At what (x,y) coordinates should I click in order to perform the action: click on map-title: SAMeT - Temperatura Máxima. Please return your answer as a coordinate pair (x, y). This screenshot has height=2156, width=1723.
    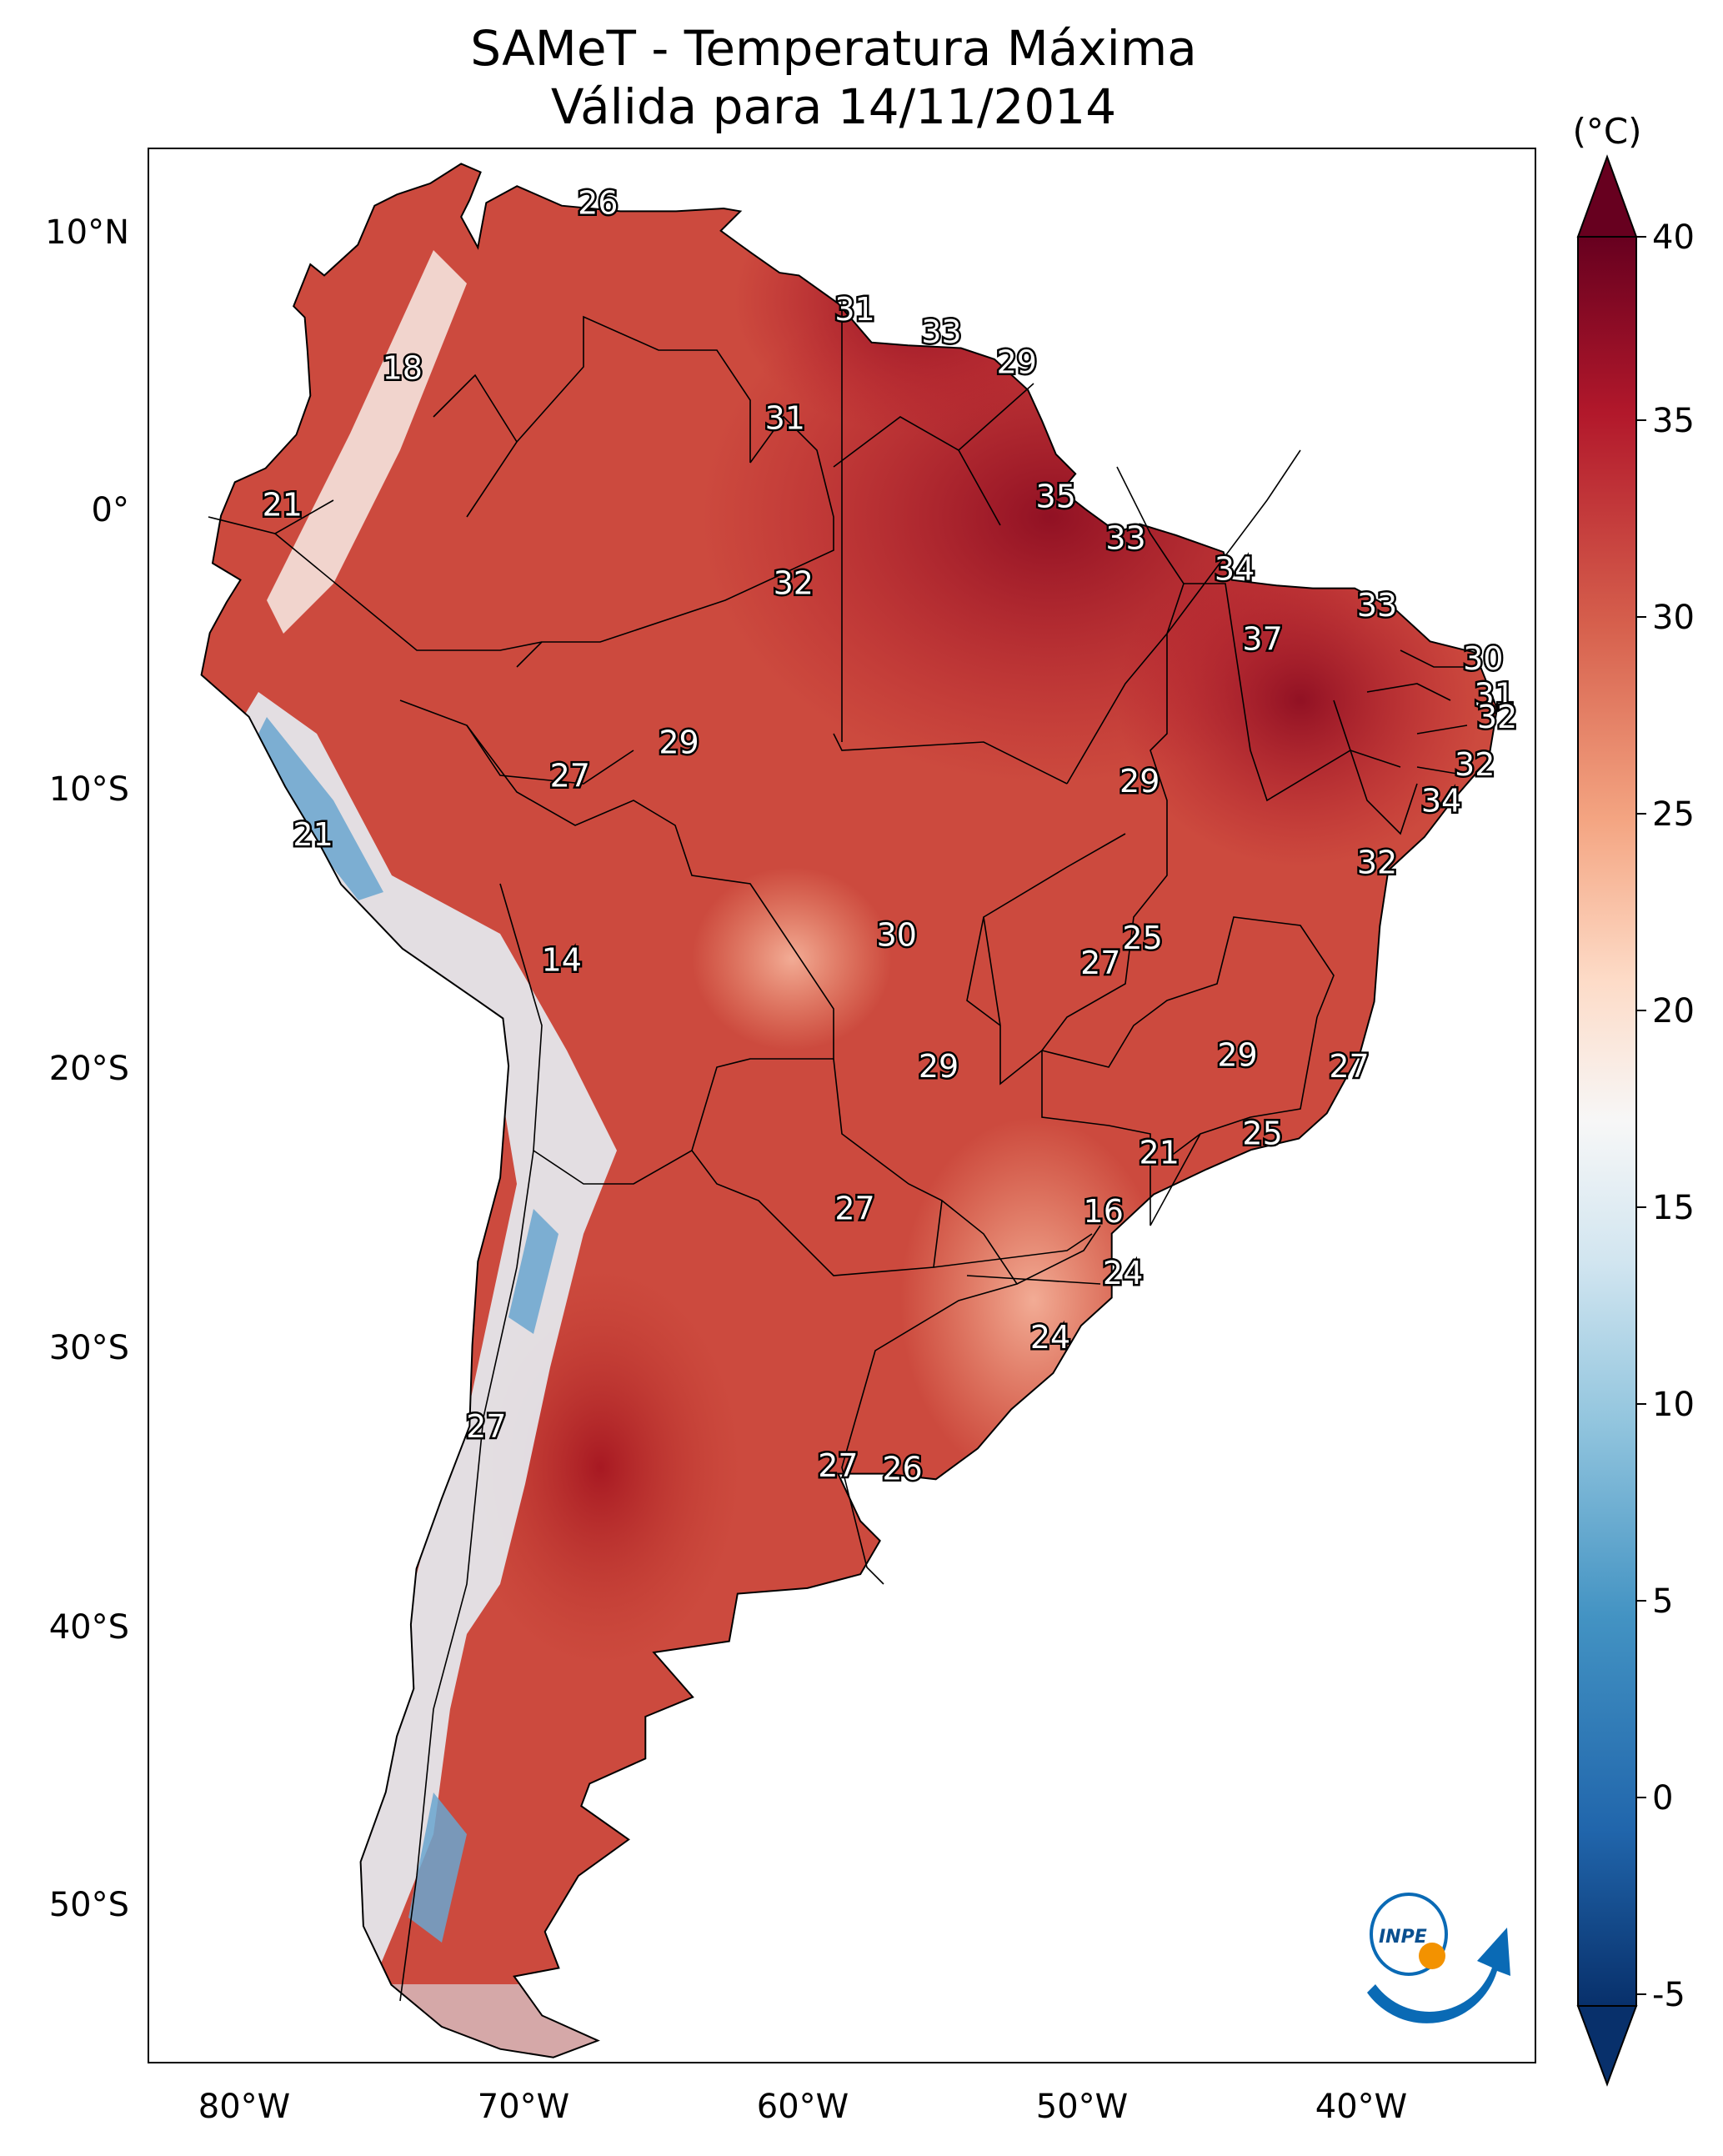
    Looking at the image, I should click on (834, 49).